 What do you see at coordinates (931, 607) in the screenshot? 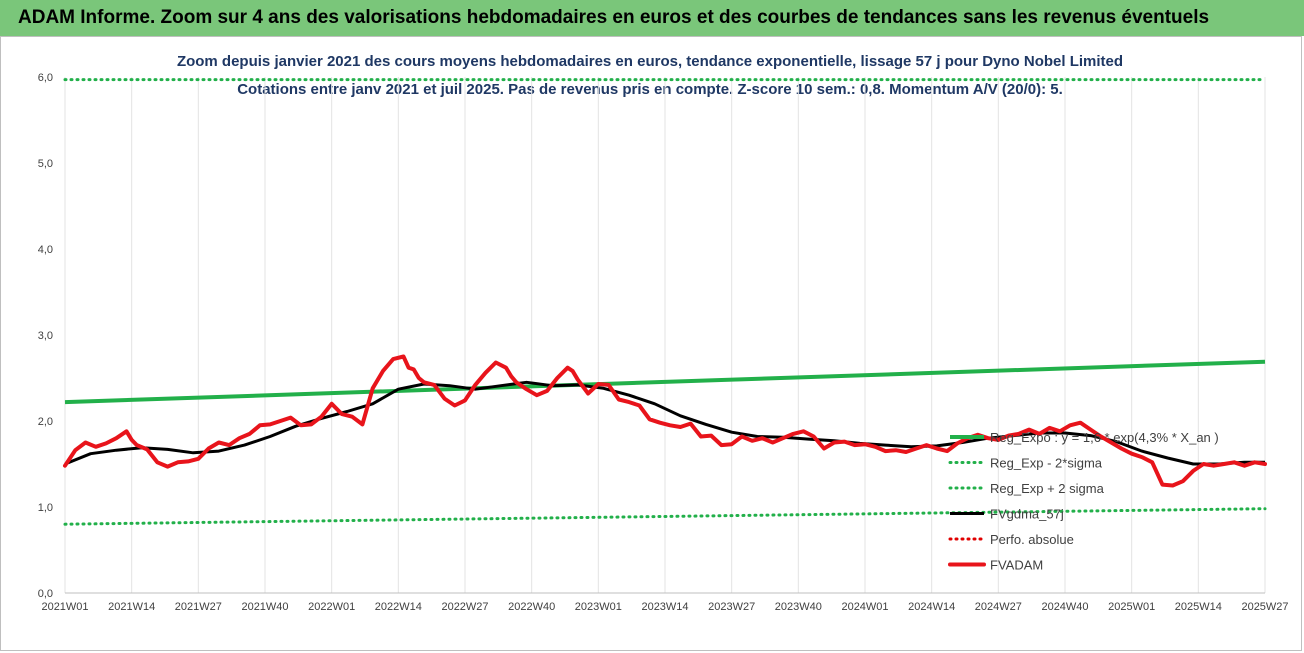
I see `x-tick-label: 2024W14` at bounding box center [931, 607].